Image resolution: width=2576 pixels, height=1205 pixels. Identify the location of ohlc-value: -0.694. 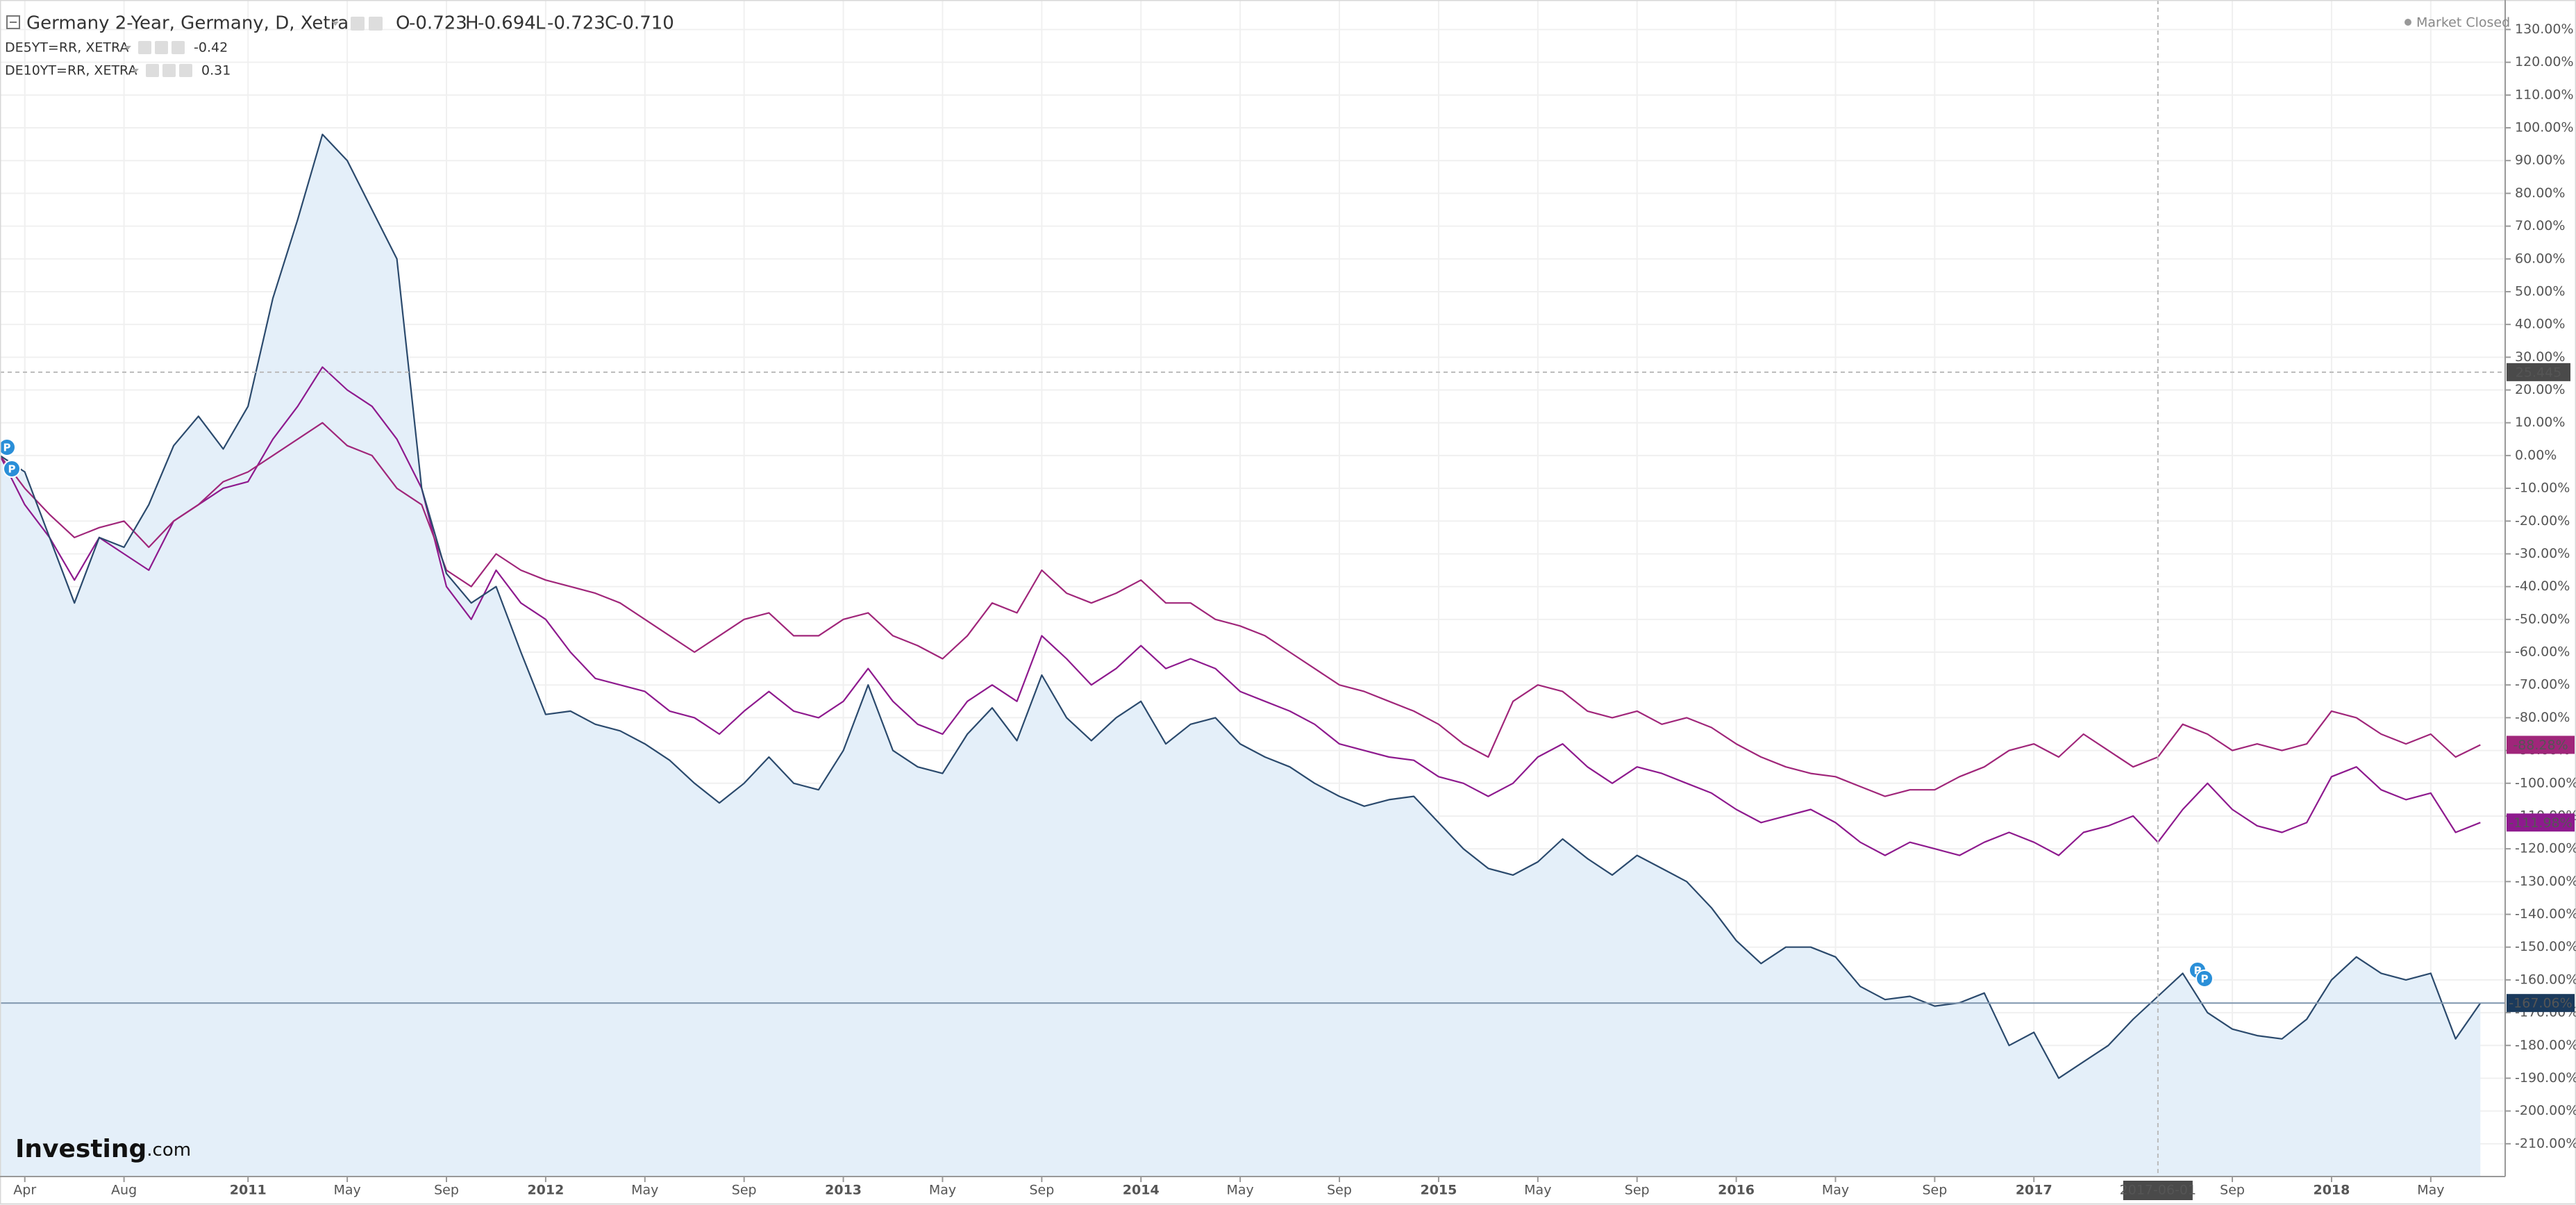
(507, 23).